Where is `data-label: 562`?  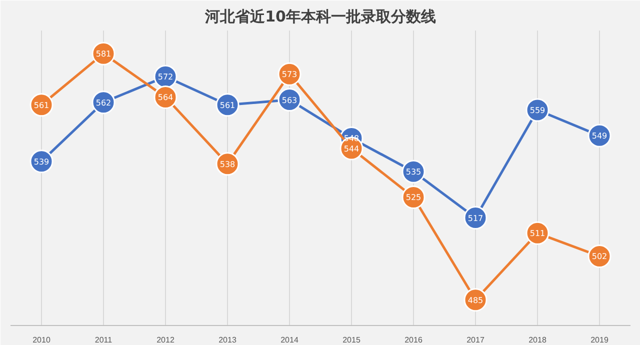
data-label: 562 is located at coordinates (104, 103).